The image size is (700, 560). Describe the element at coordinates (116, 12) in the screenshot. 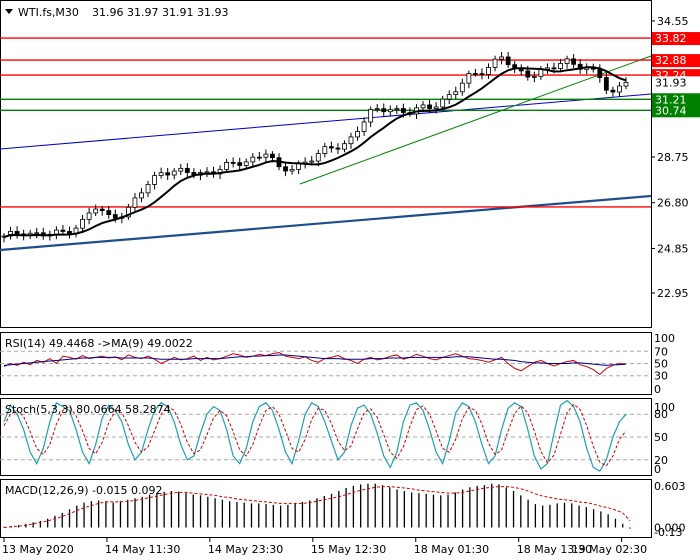

I see `symbol-header: WTI.fs,M30 31.96 31.97 31.91 31.93` at that location.